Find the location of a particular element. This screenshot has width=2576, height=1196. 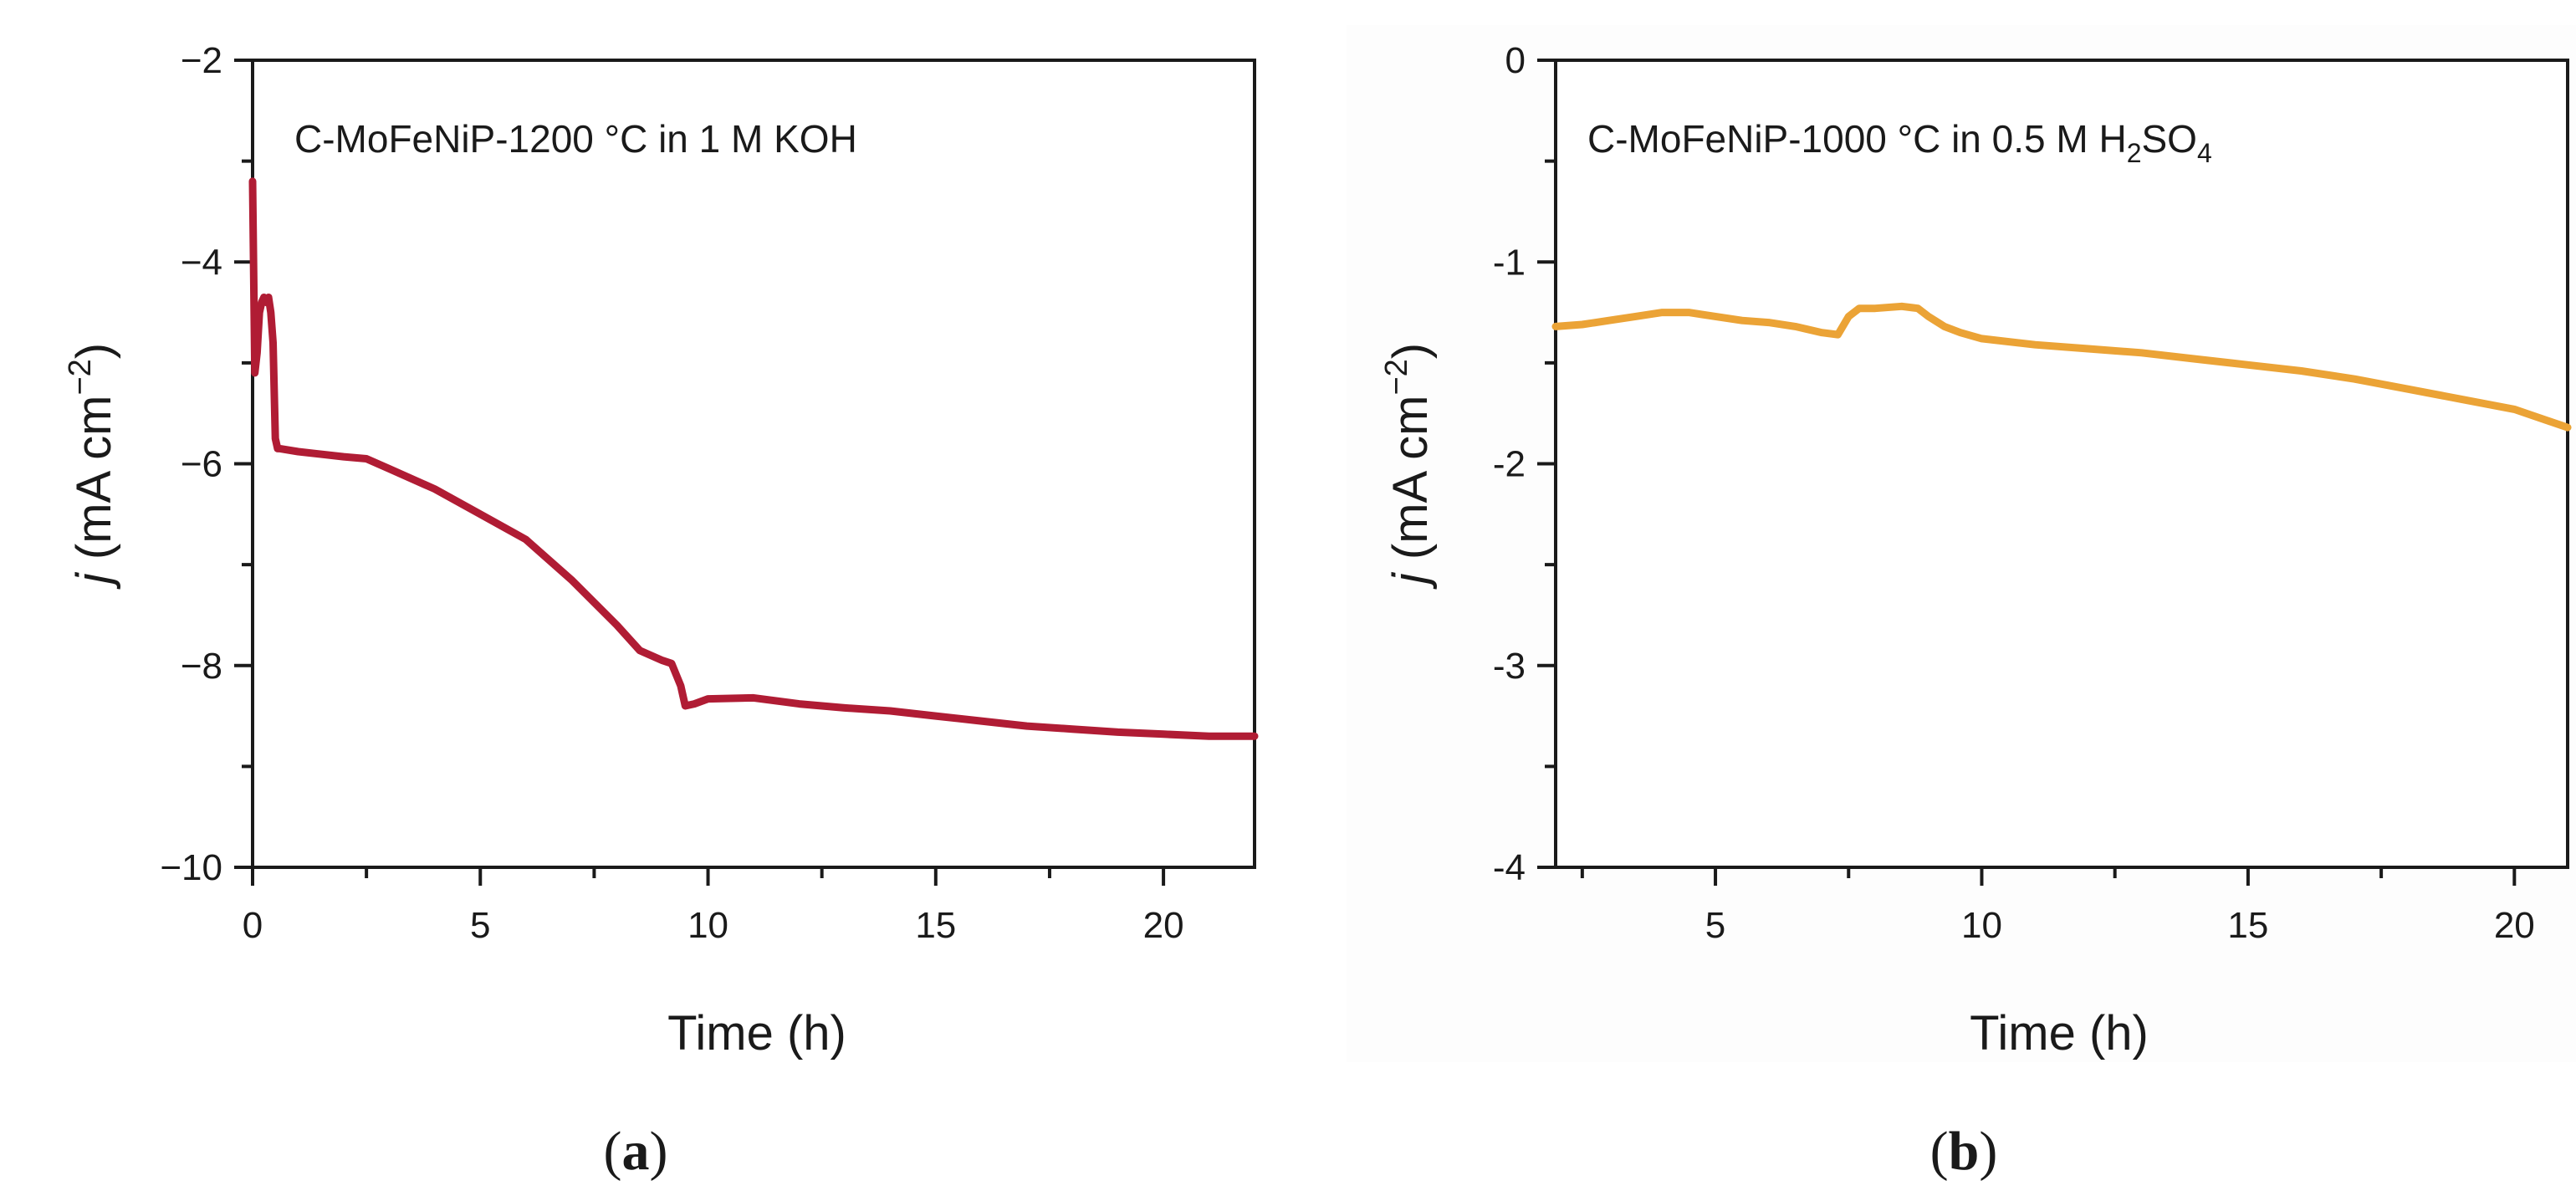

panel-a-x-tick-label: 20 is located at coordinates (1163, 925).